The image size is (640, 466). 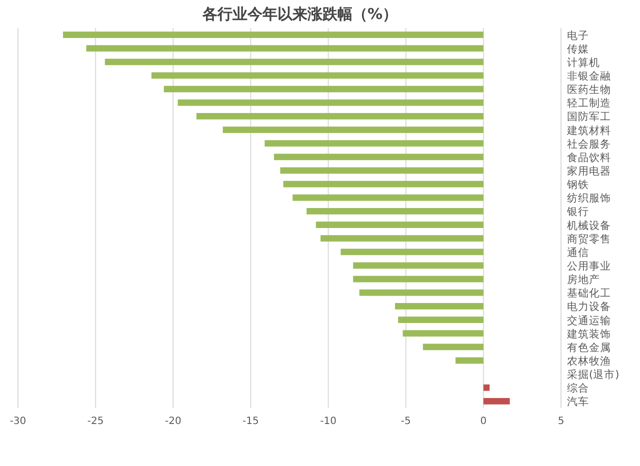 I want to click on x-tick-label: 0, so click(x=483, y=421).